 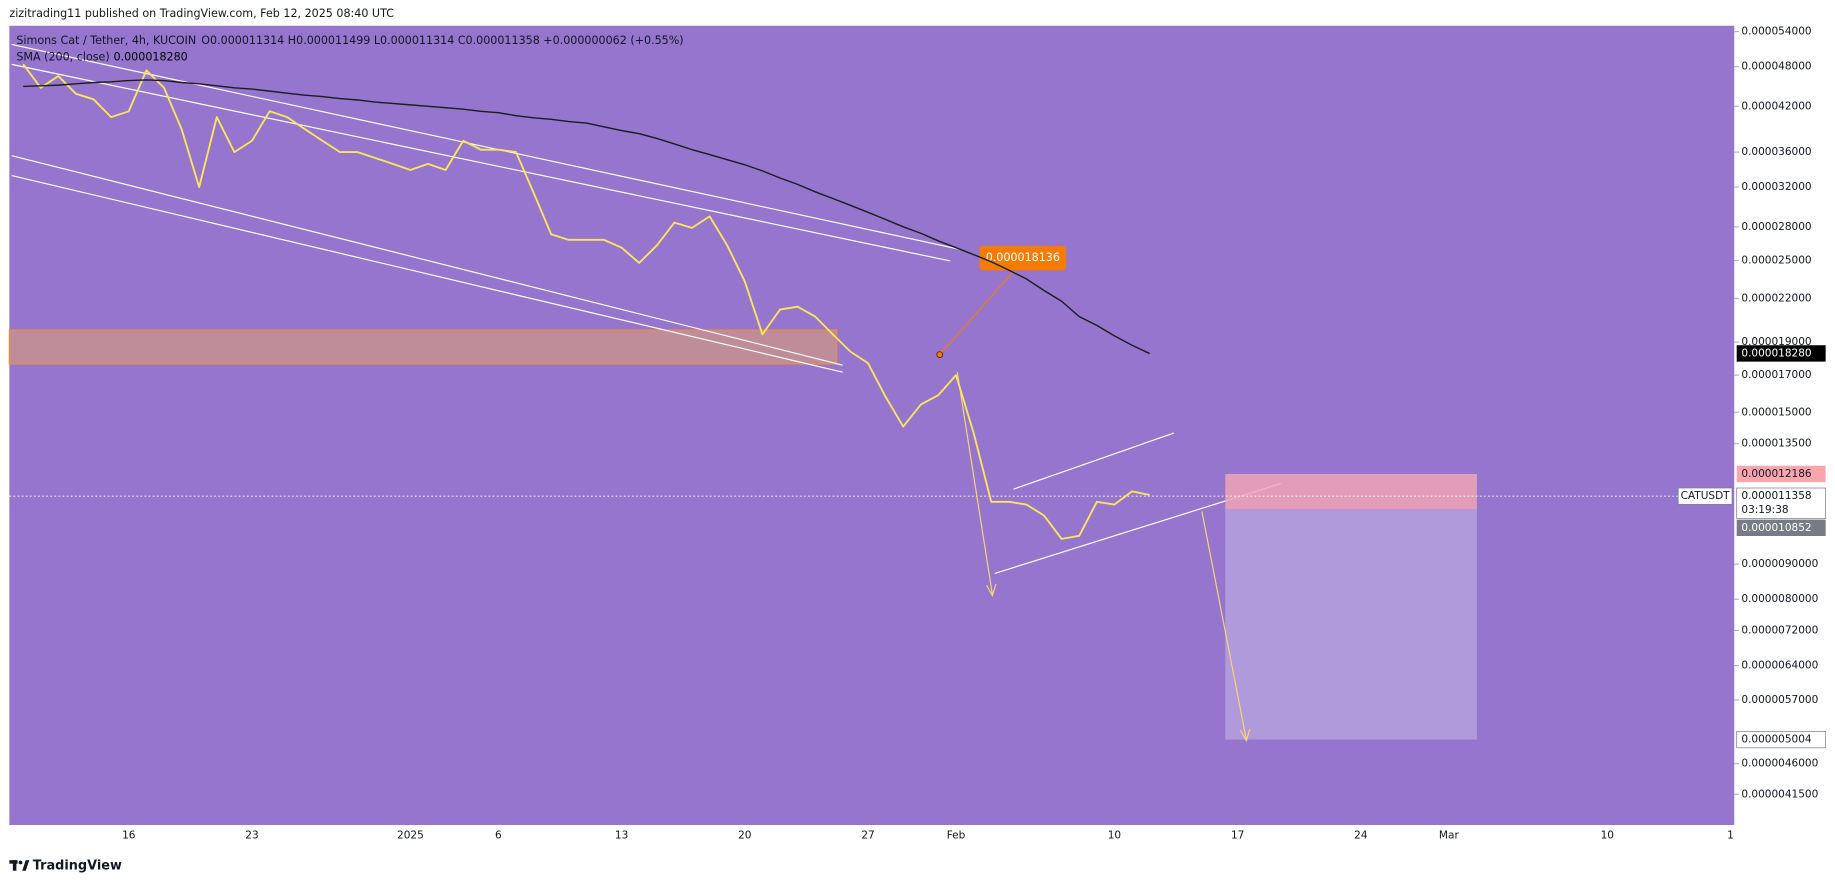 I want to click on x-tick-label: 27, so click(x=867, y=836).